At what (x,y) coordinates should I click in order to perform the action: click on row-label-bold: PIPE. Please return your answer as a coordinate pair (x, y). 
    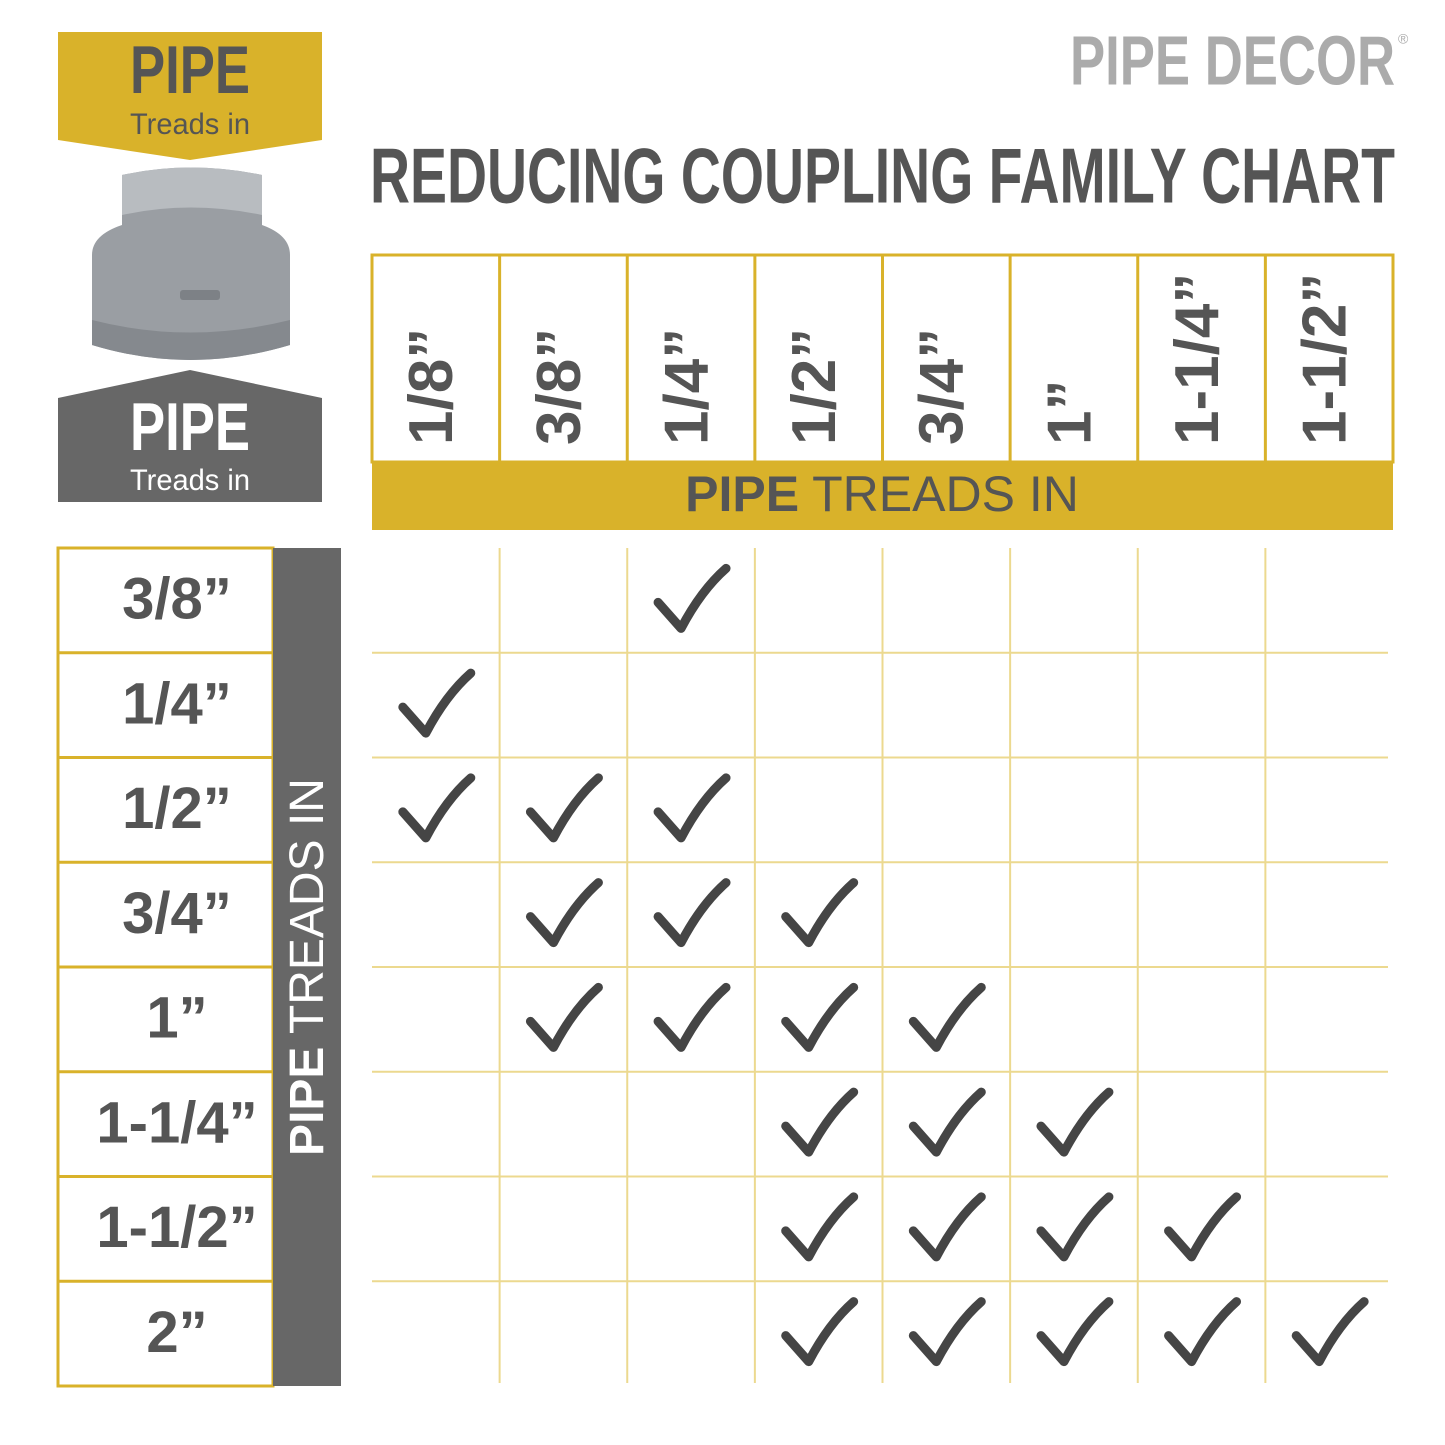
    Looking at the image, I should click on (307, 1101).